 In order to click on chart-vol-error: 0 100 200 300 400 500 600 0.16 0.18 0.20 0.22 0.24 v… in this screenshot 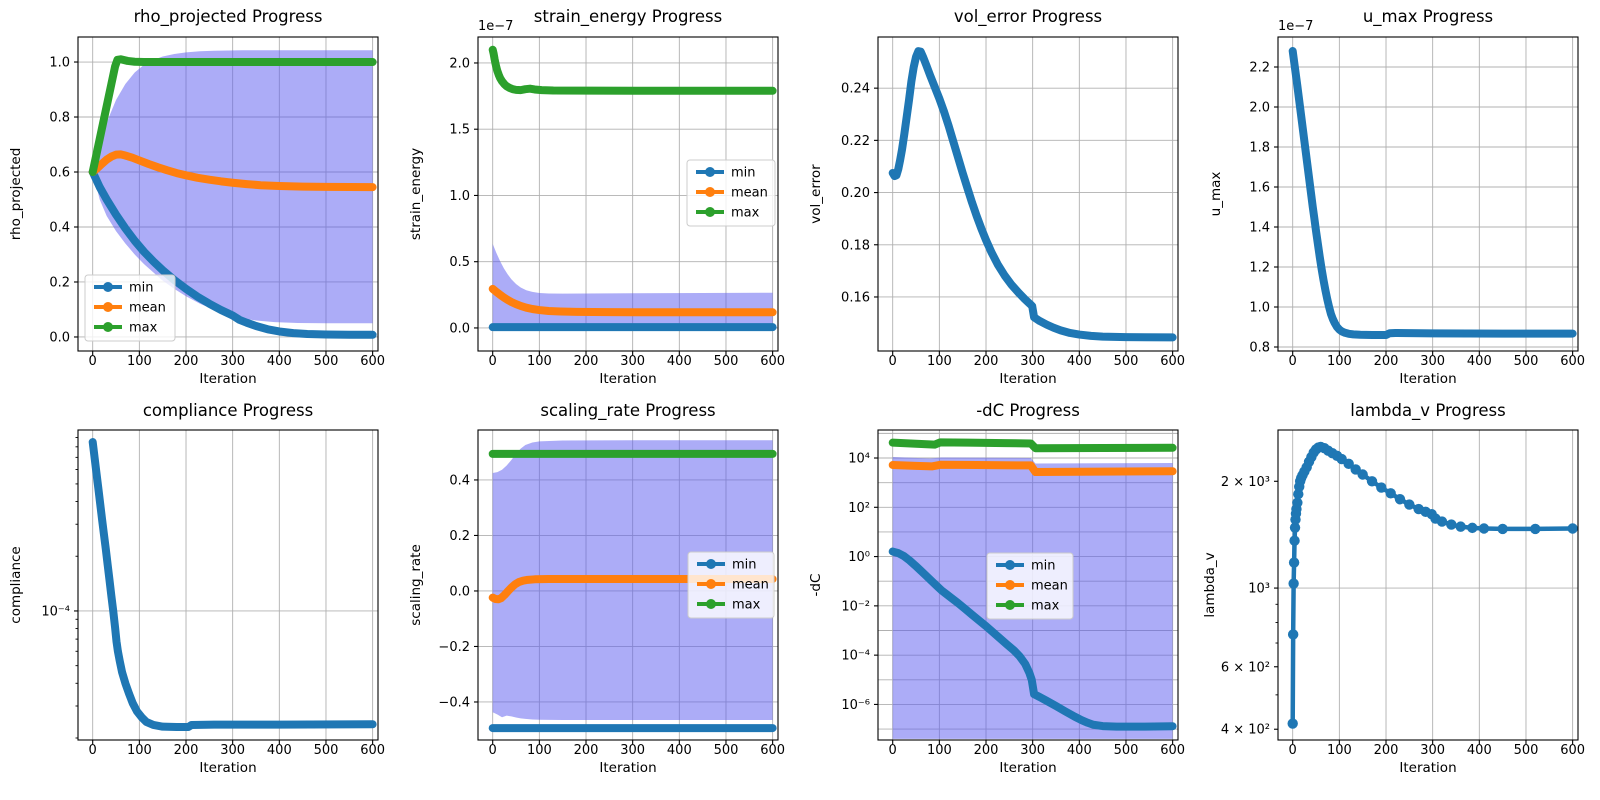, I will do `click(1000, 200)`.